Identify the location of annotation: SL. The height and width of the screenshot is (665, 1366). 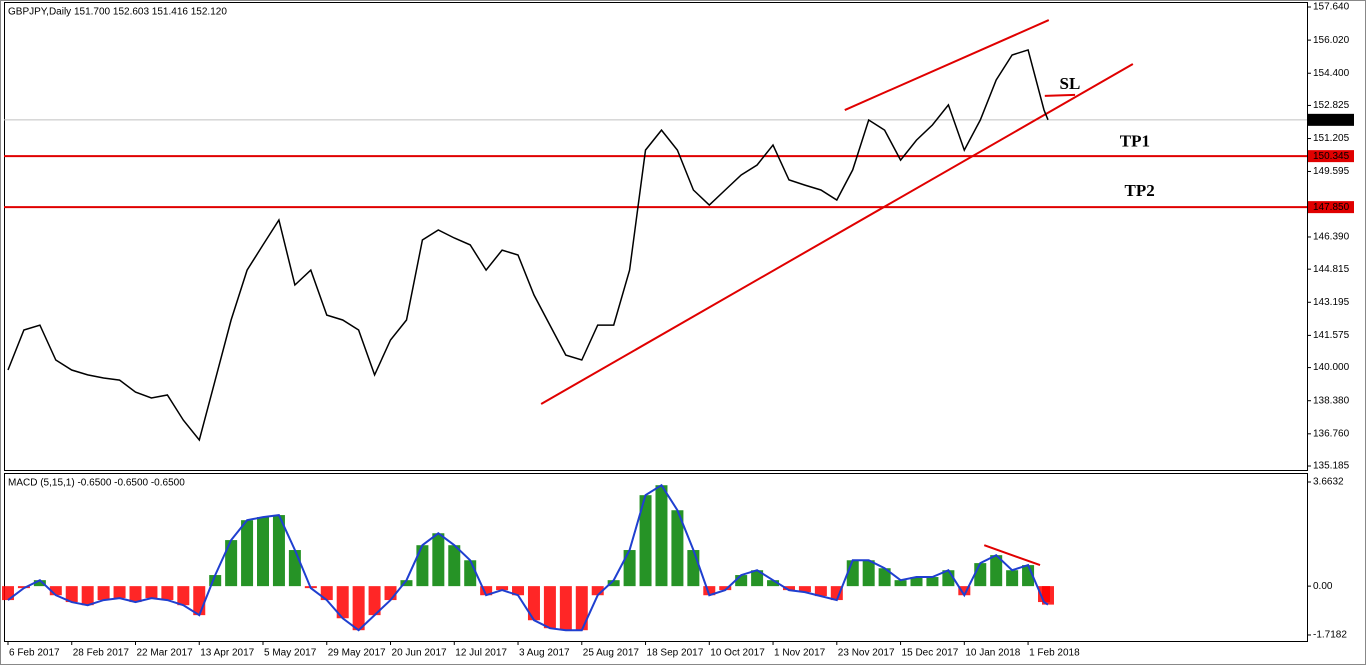
(1070, 83).